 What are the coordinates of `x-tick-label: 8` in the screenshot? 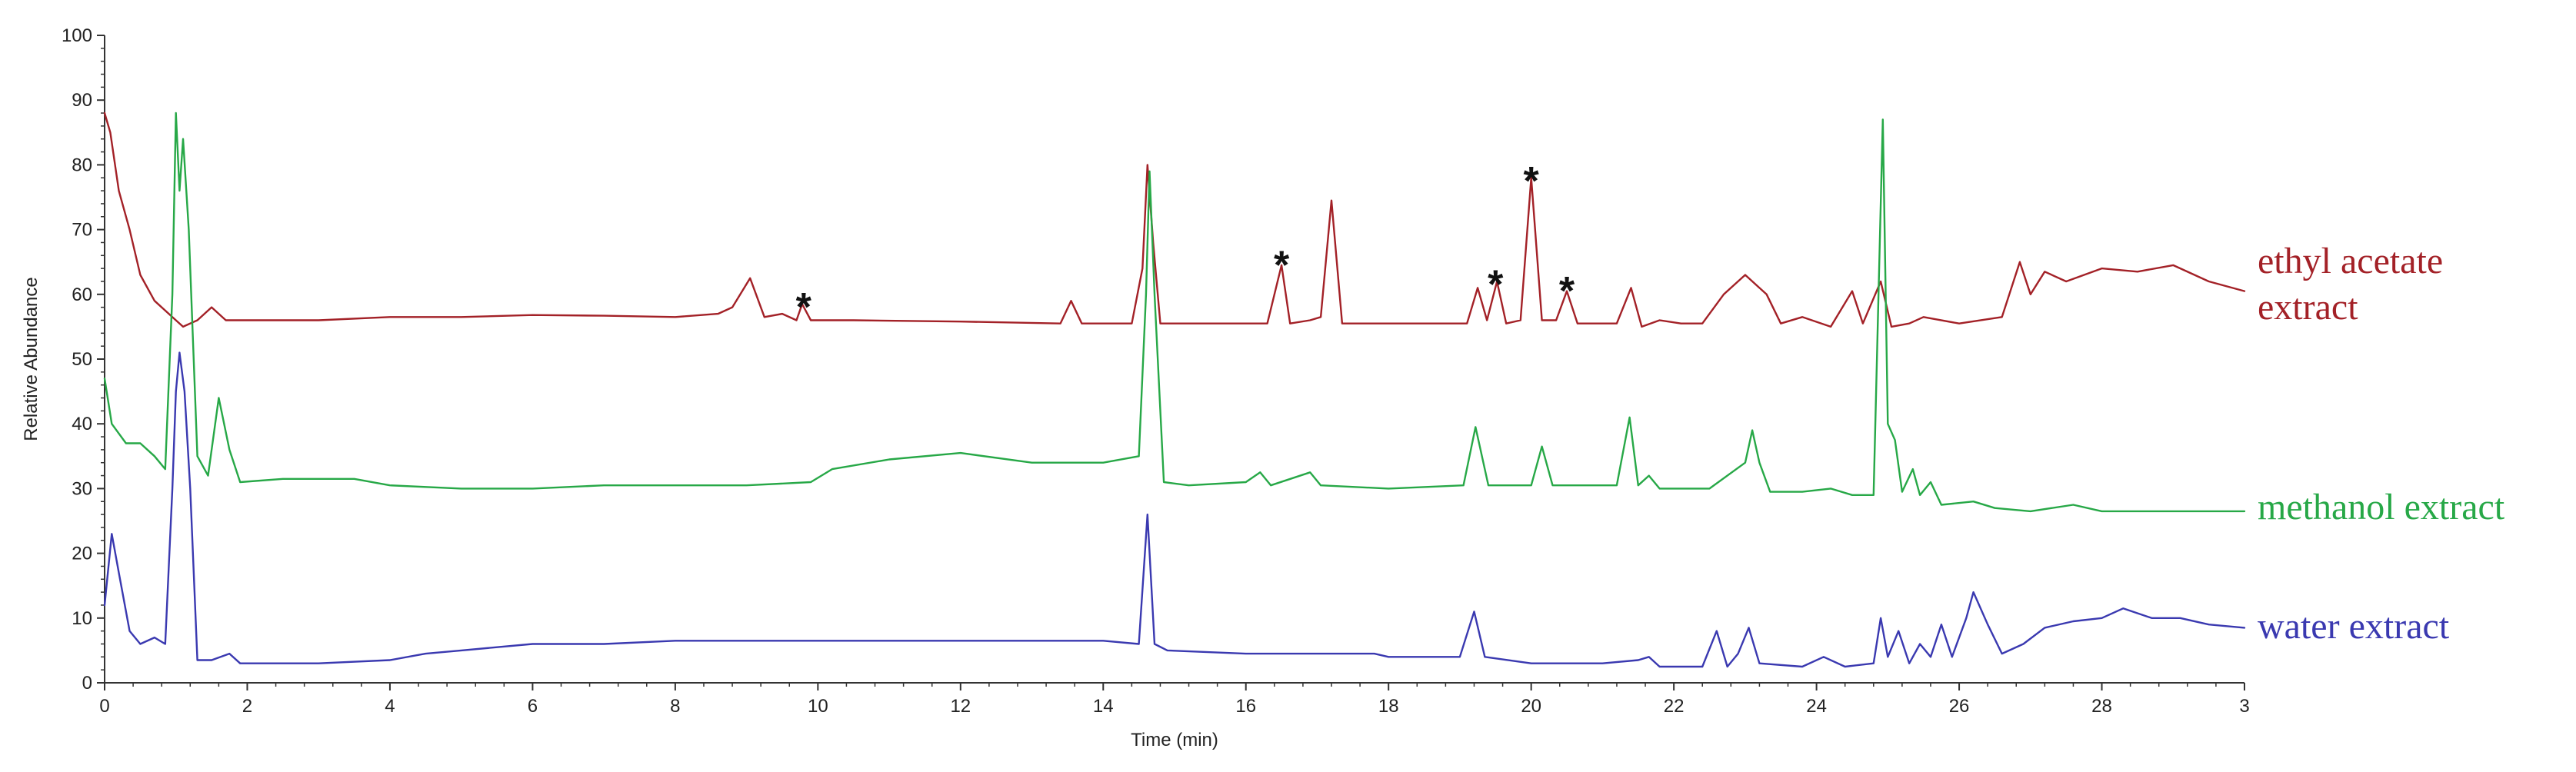 It's located at (675, 706).